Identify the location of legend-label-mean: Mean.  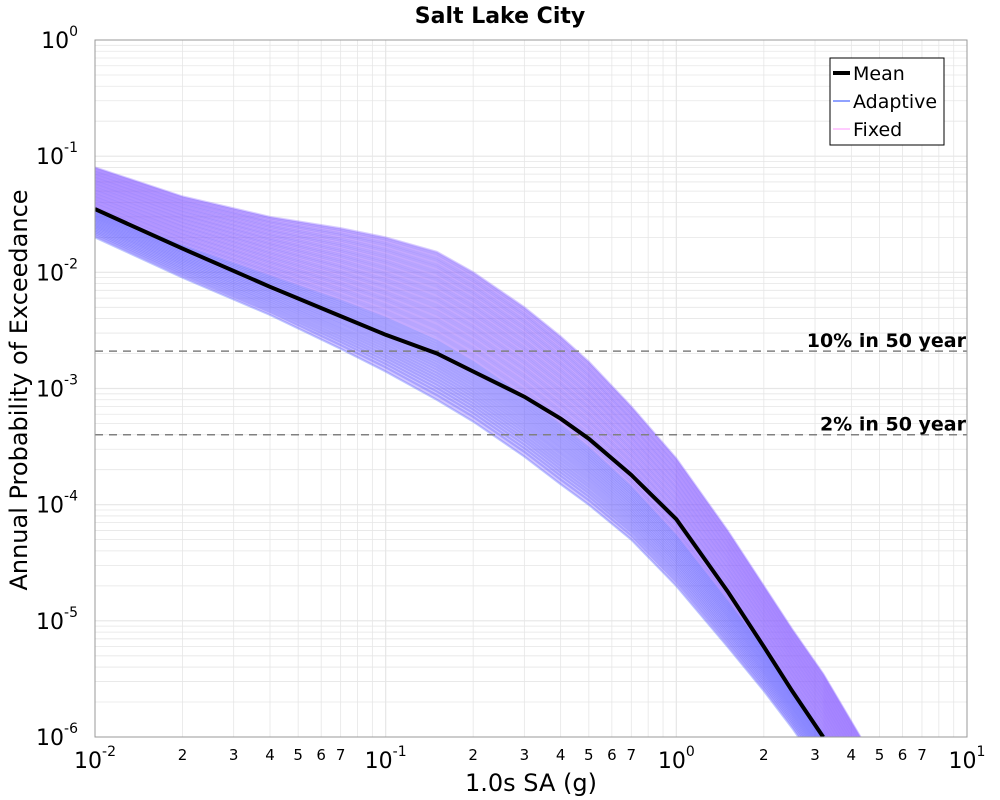
(879, 74).